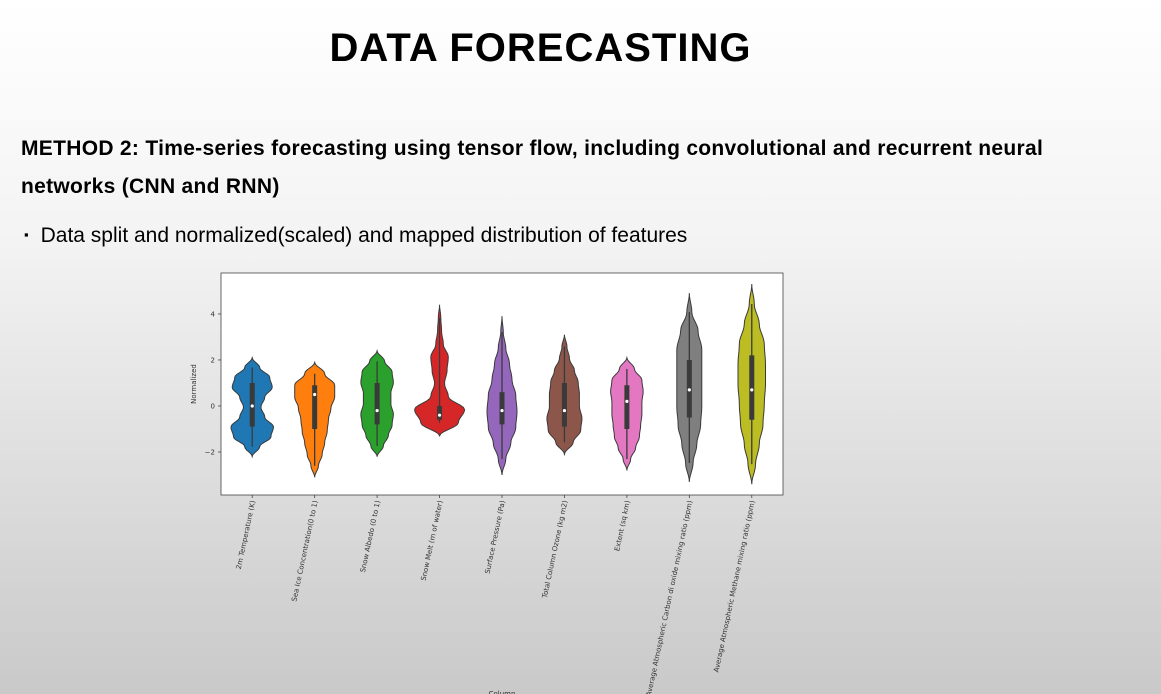 The width and height of the screenshot is (1161, 694). What do you see at coordinates (432, 540) in the screenshot?
I see `x-tick-label: Snow Melt (m of water)` at bounding box center [432, 540].